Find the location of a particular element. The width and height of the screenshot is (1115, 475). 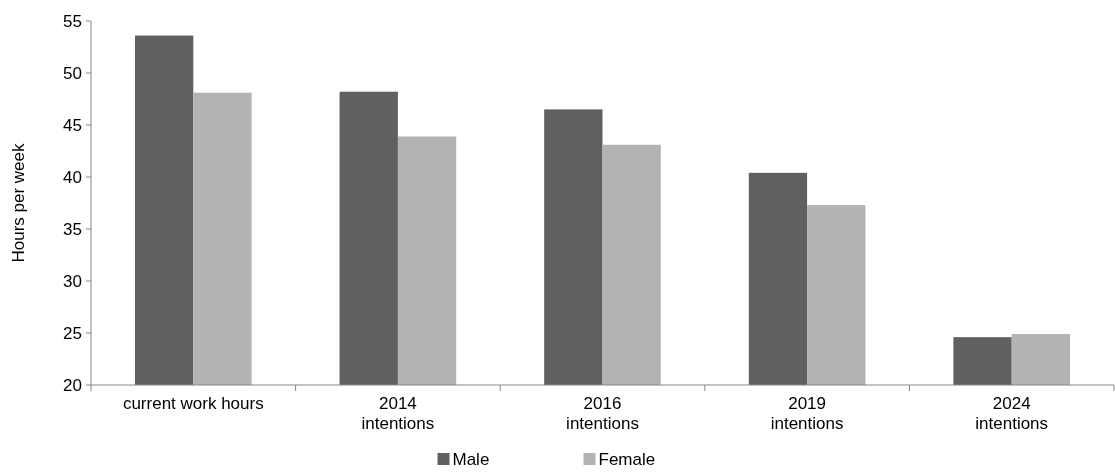

x-tick-label: current work hours is located at coordinates (193, 403).